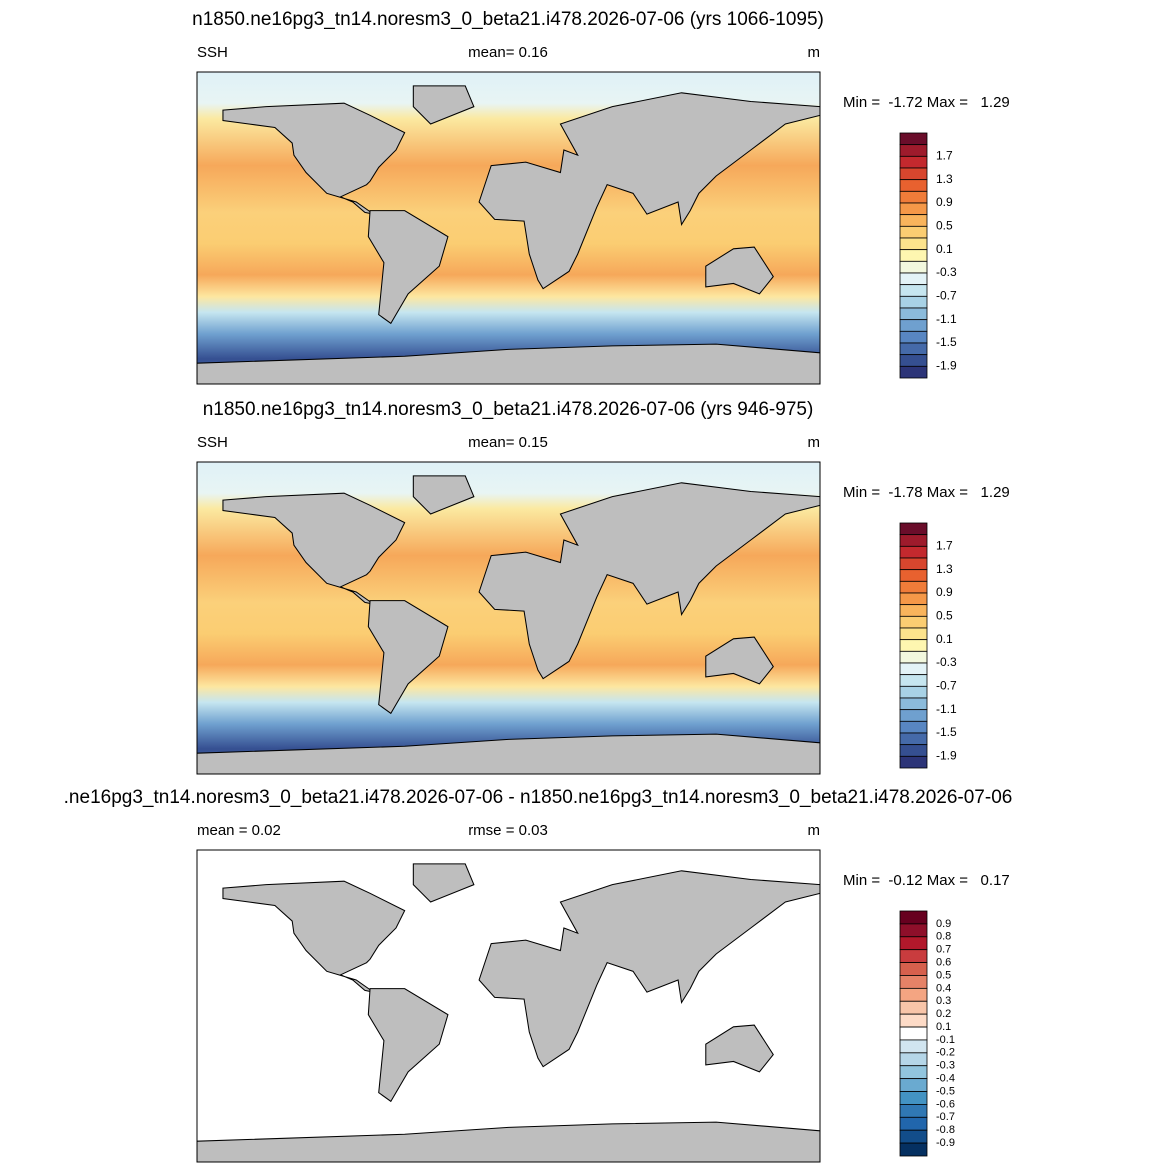 The height and width of the screenshot is (1168, 1152). Describe the element at coordinates (943, 937) in the screenshot. I see `colorbar-label: 0.8` at that location.